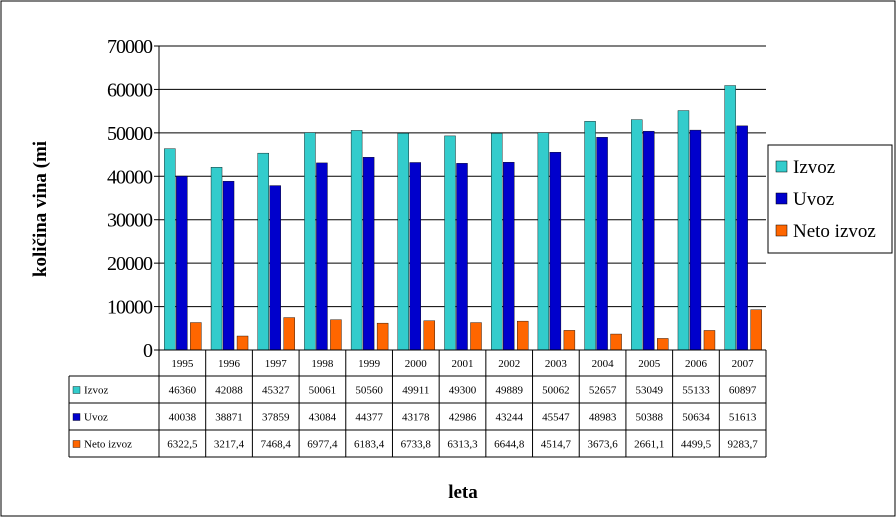 The image size is (896, 517). Describe the element at coordinates (742, 238) in the screenshot. I see `bar-uvoz-2007` at that location.